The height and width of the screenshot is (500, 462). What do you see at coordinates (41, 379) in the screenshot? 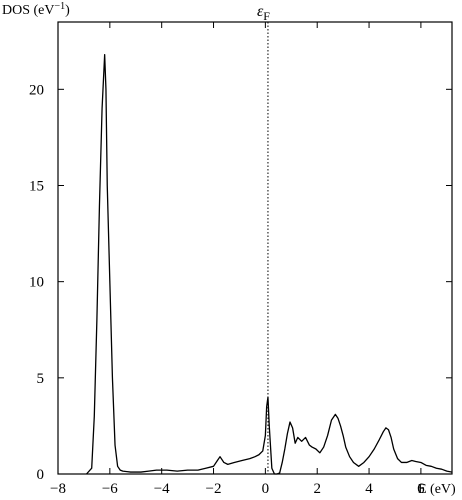
I see `y-tick-label: 5` at bounding box center [41, 379].